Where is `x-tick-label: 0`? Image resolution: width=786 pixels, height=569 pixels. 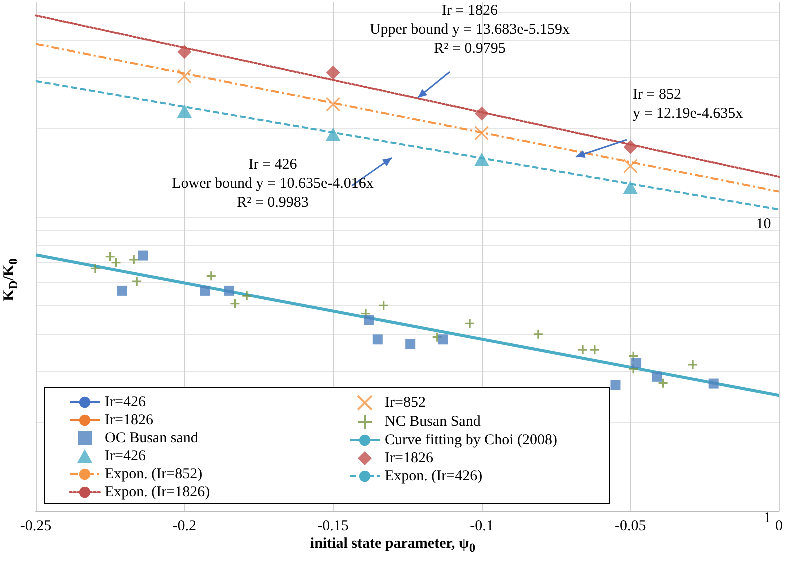 x-tick-label: 0 is located at coordinates (779, 526).